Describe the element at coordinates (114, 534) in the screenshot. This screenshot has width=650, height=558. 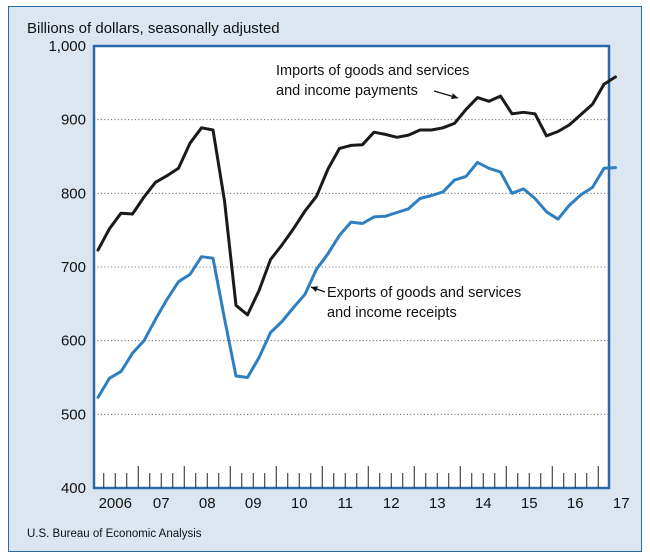
I see `source-note: U.S. Bureau of Economic Analysis` at that location.